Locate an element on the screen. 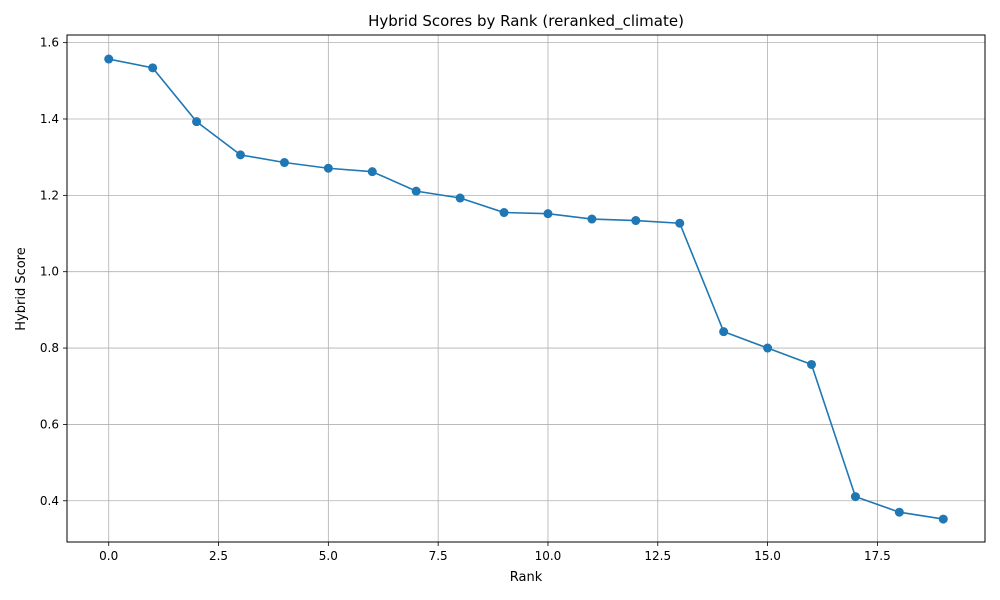 Image resolution: width=1000 pixels, height=600 pixels. y-tick-label: 0.6 is located at coordinates (49, 424).